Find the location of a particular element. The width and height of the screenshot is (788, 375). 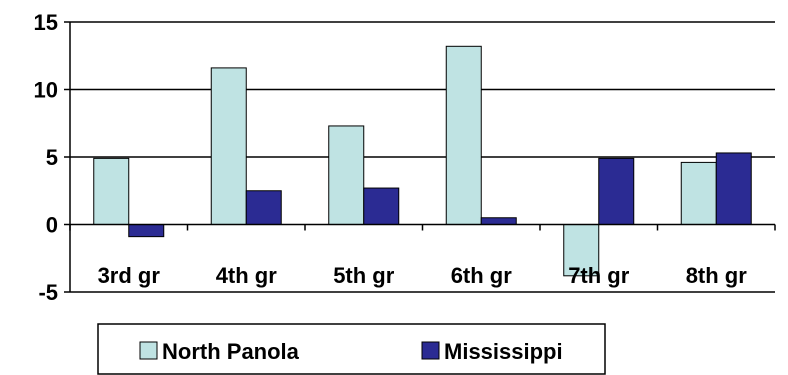

y-tick-label: 15 is located at coordinates (46, 22).